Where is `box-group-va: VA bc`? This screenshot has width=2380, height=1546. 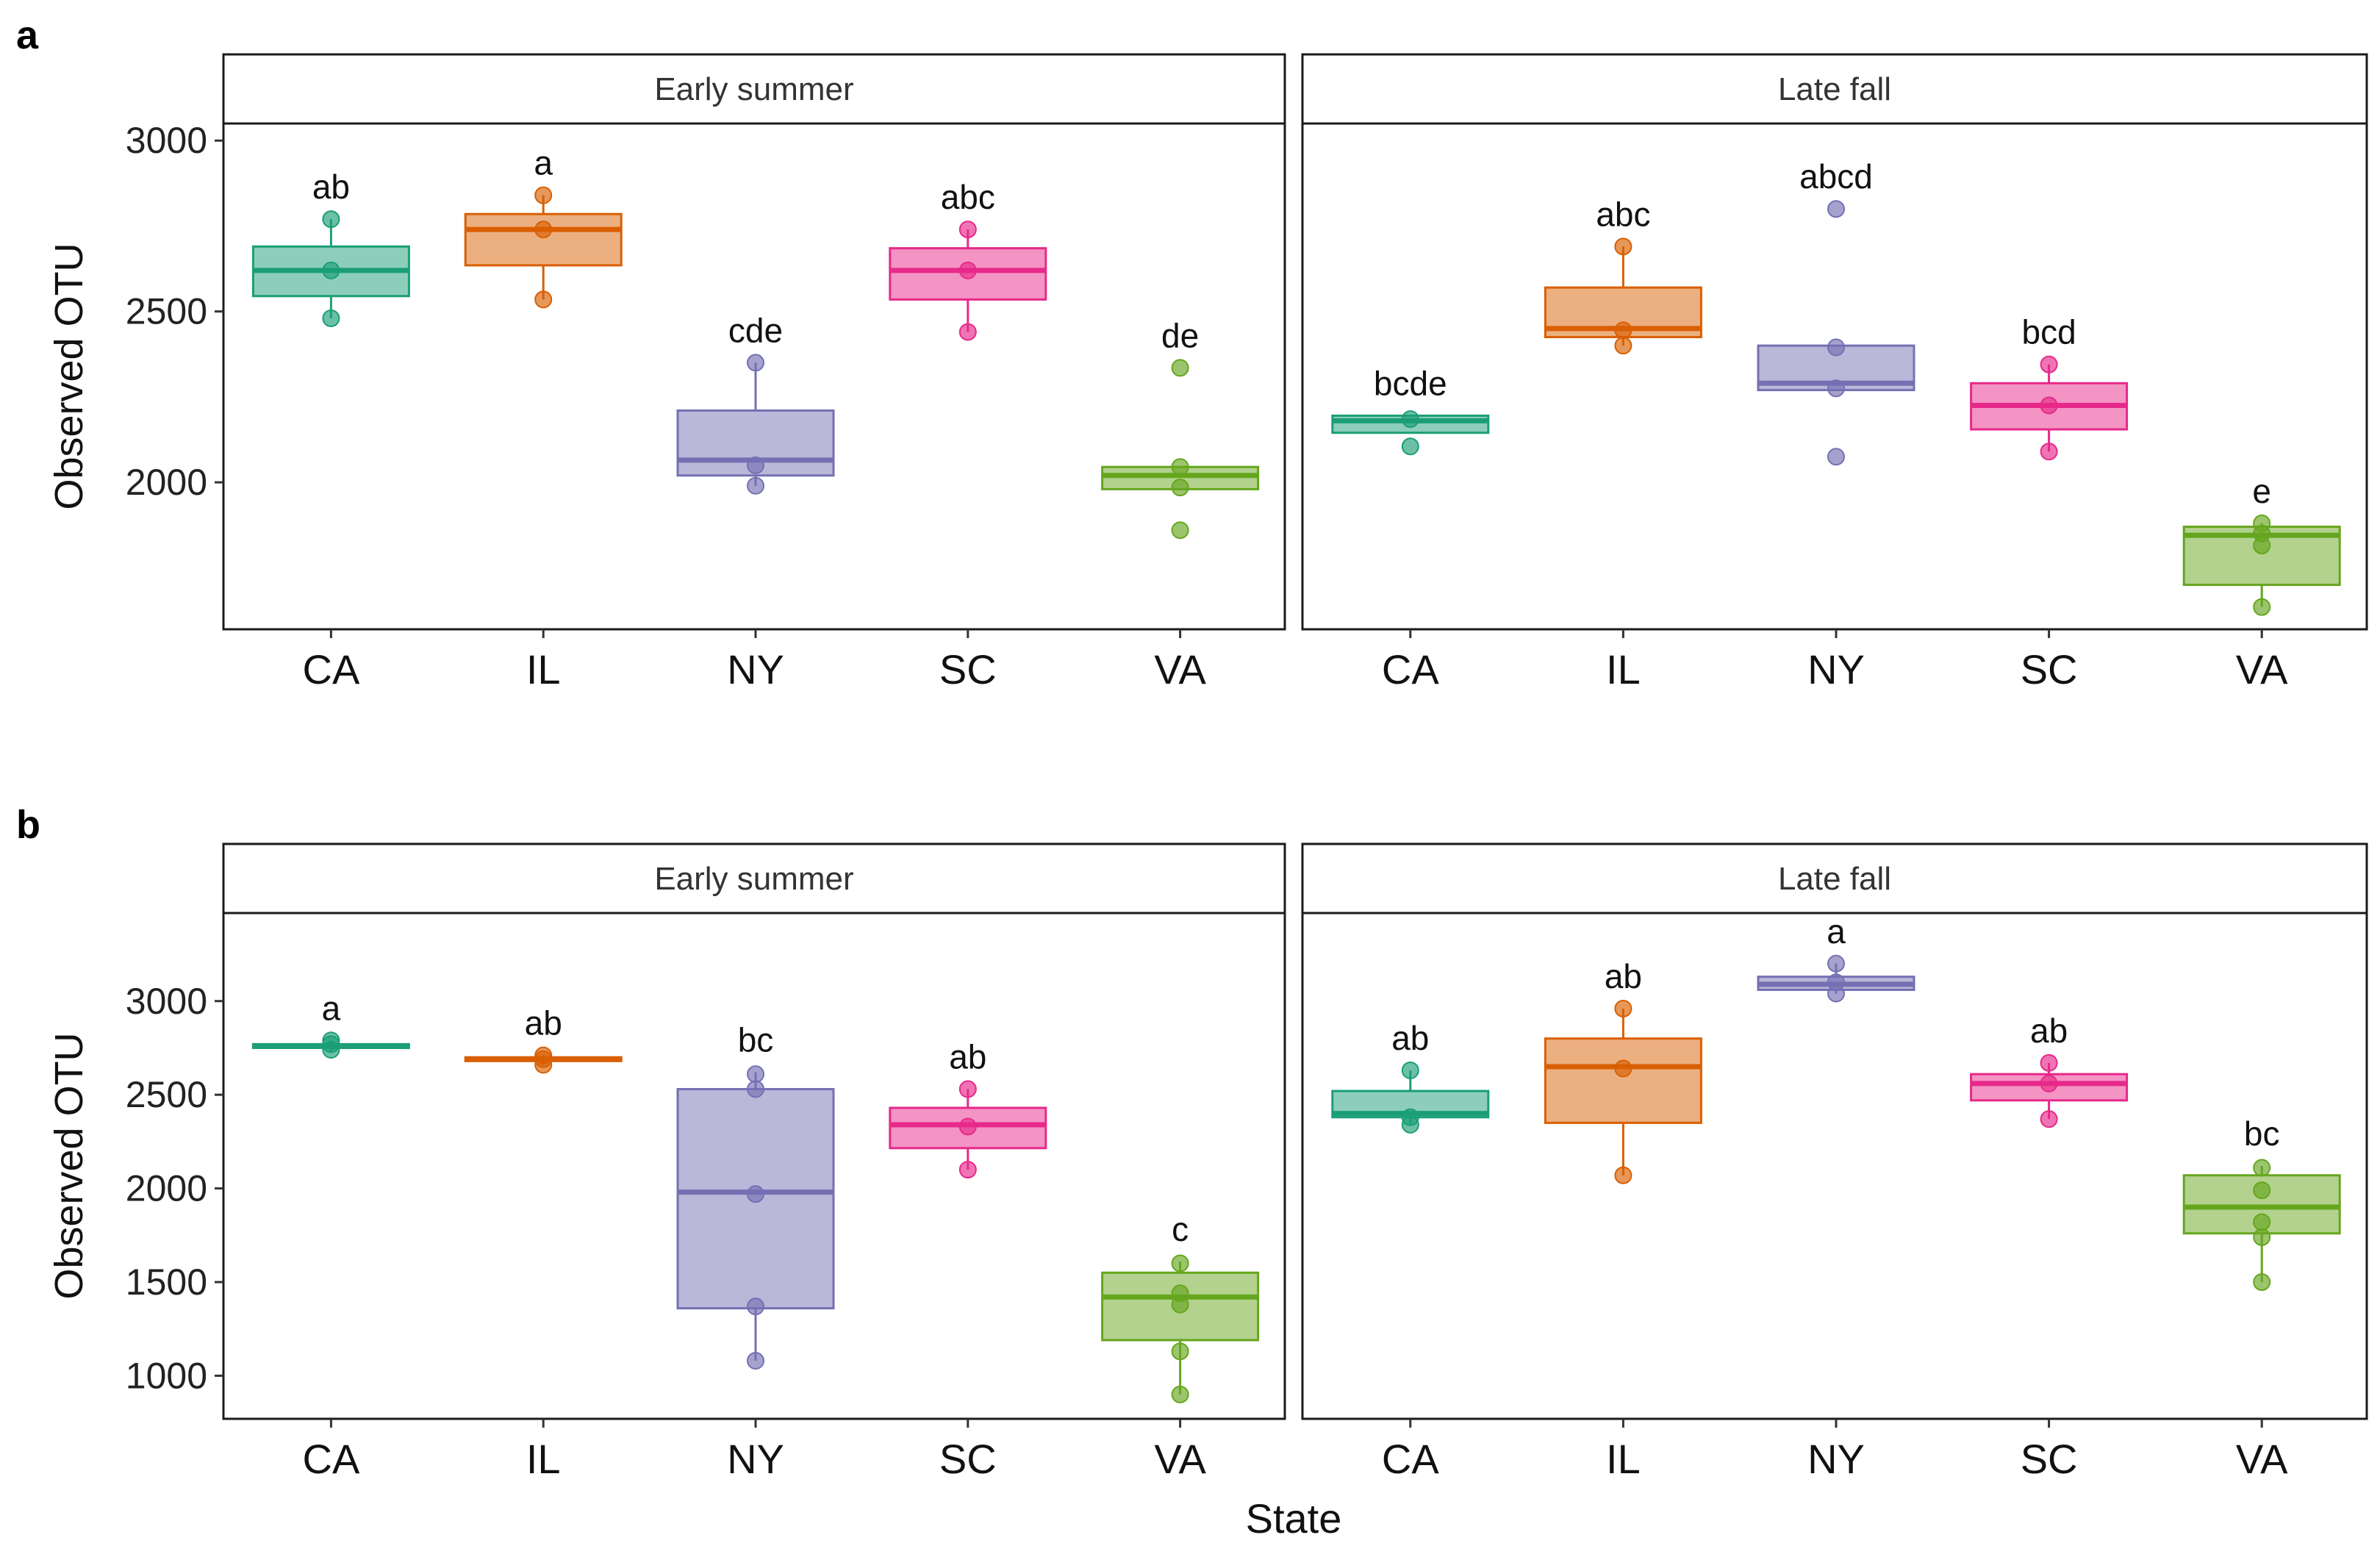
box-group-va: VA bc is located at coordinates (2261, 1298).